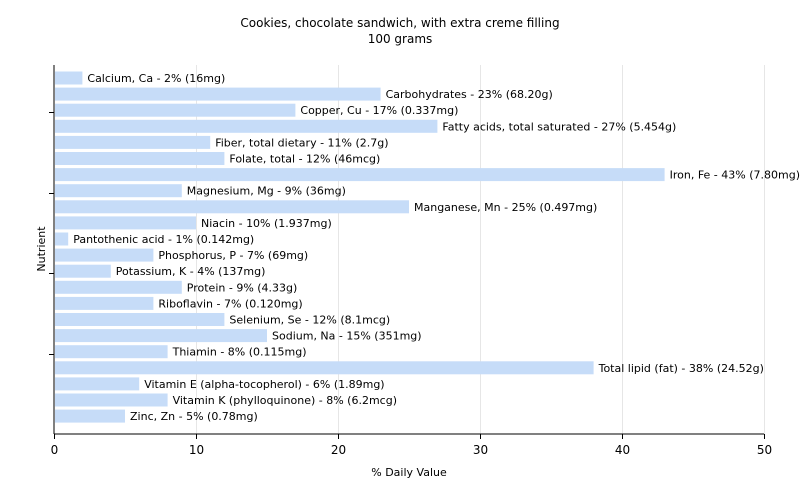  Describe the element at coordinates (239, 352) in the screenshot. I see `bar-label: Thiamin - 8% (0.115mg)` at that location.